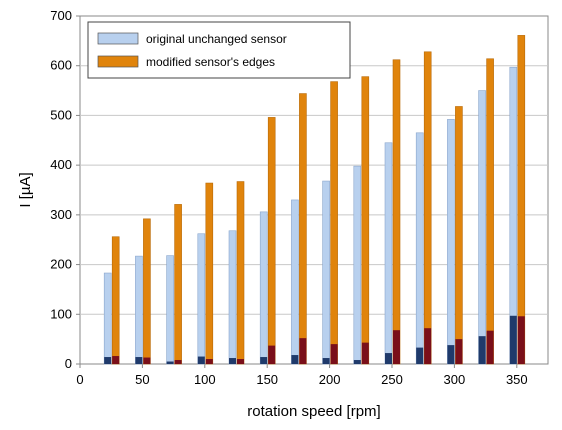 The height and width of the screenshot is (430, 562). What do you see at coordinates (61, 214) in the screenshot?
I see `y-tick-label: 300` at bounding box center [61, 214].